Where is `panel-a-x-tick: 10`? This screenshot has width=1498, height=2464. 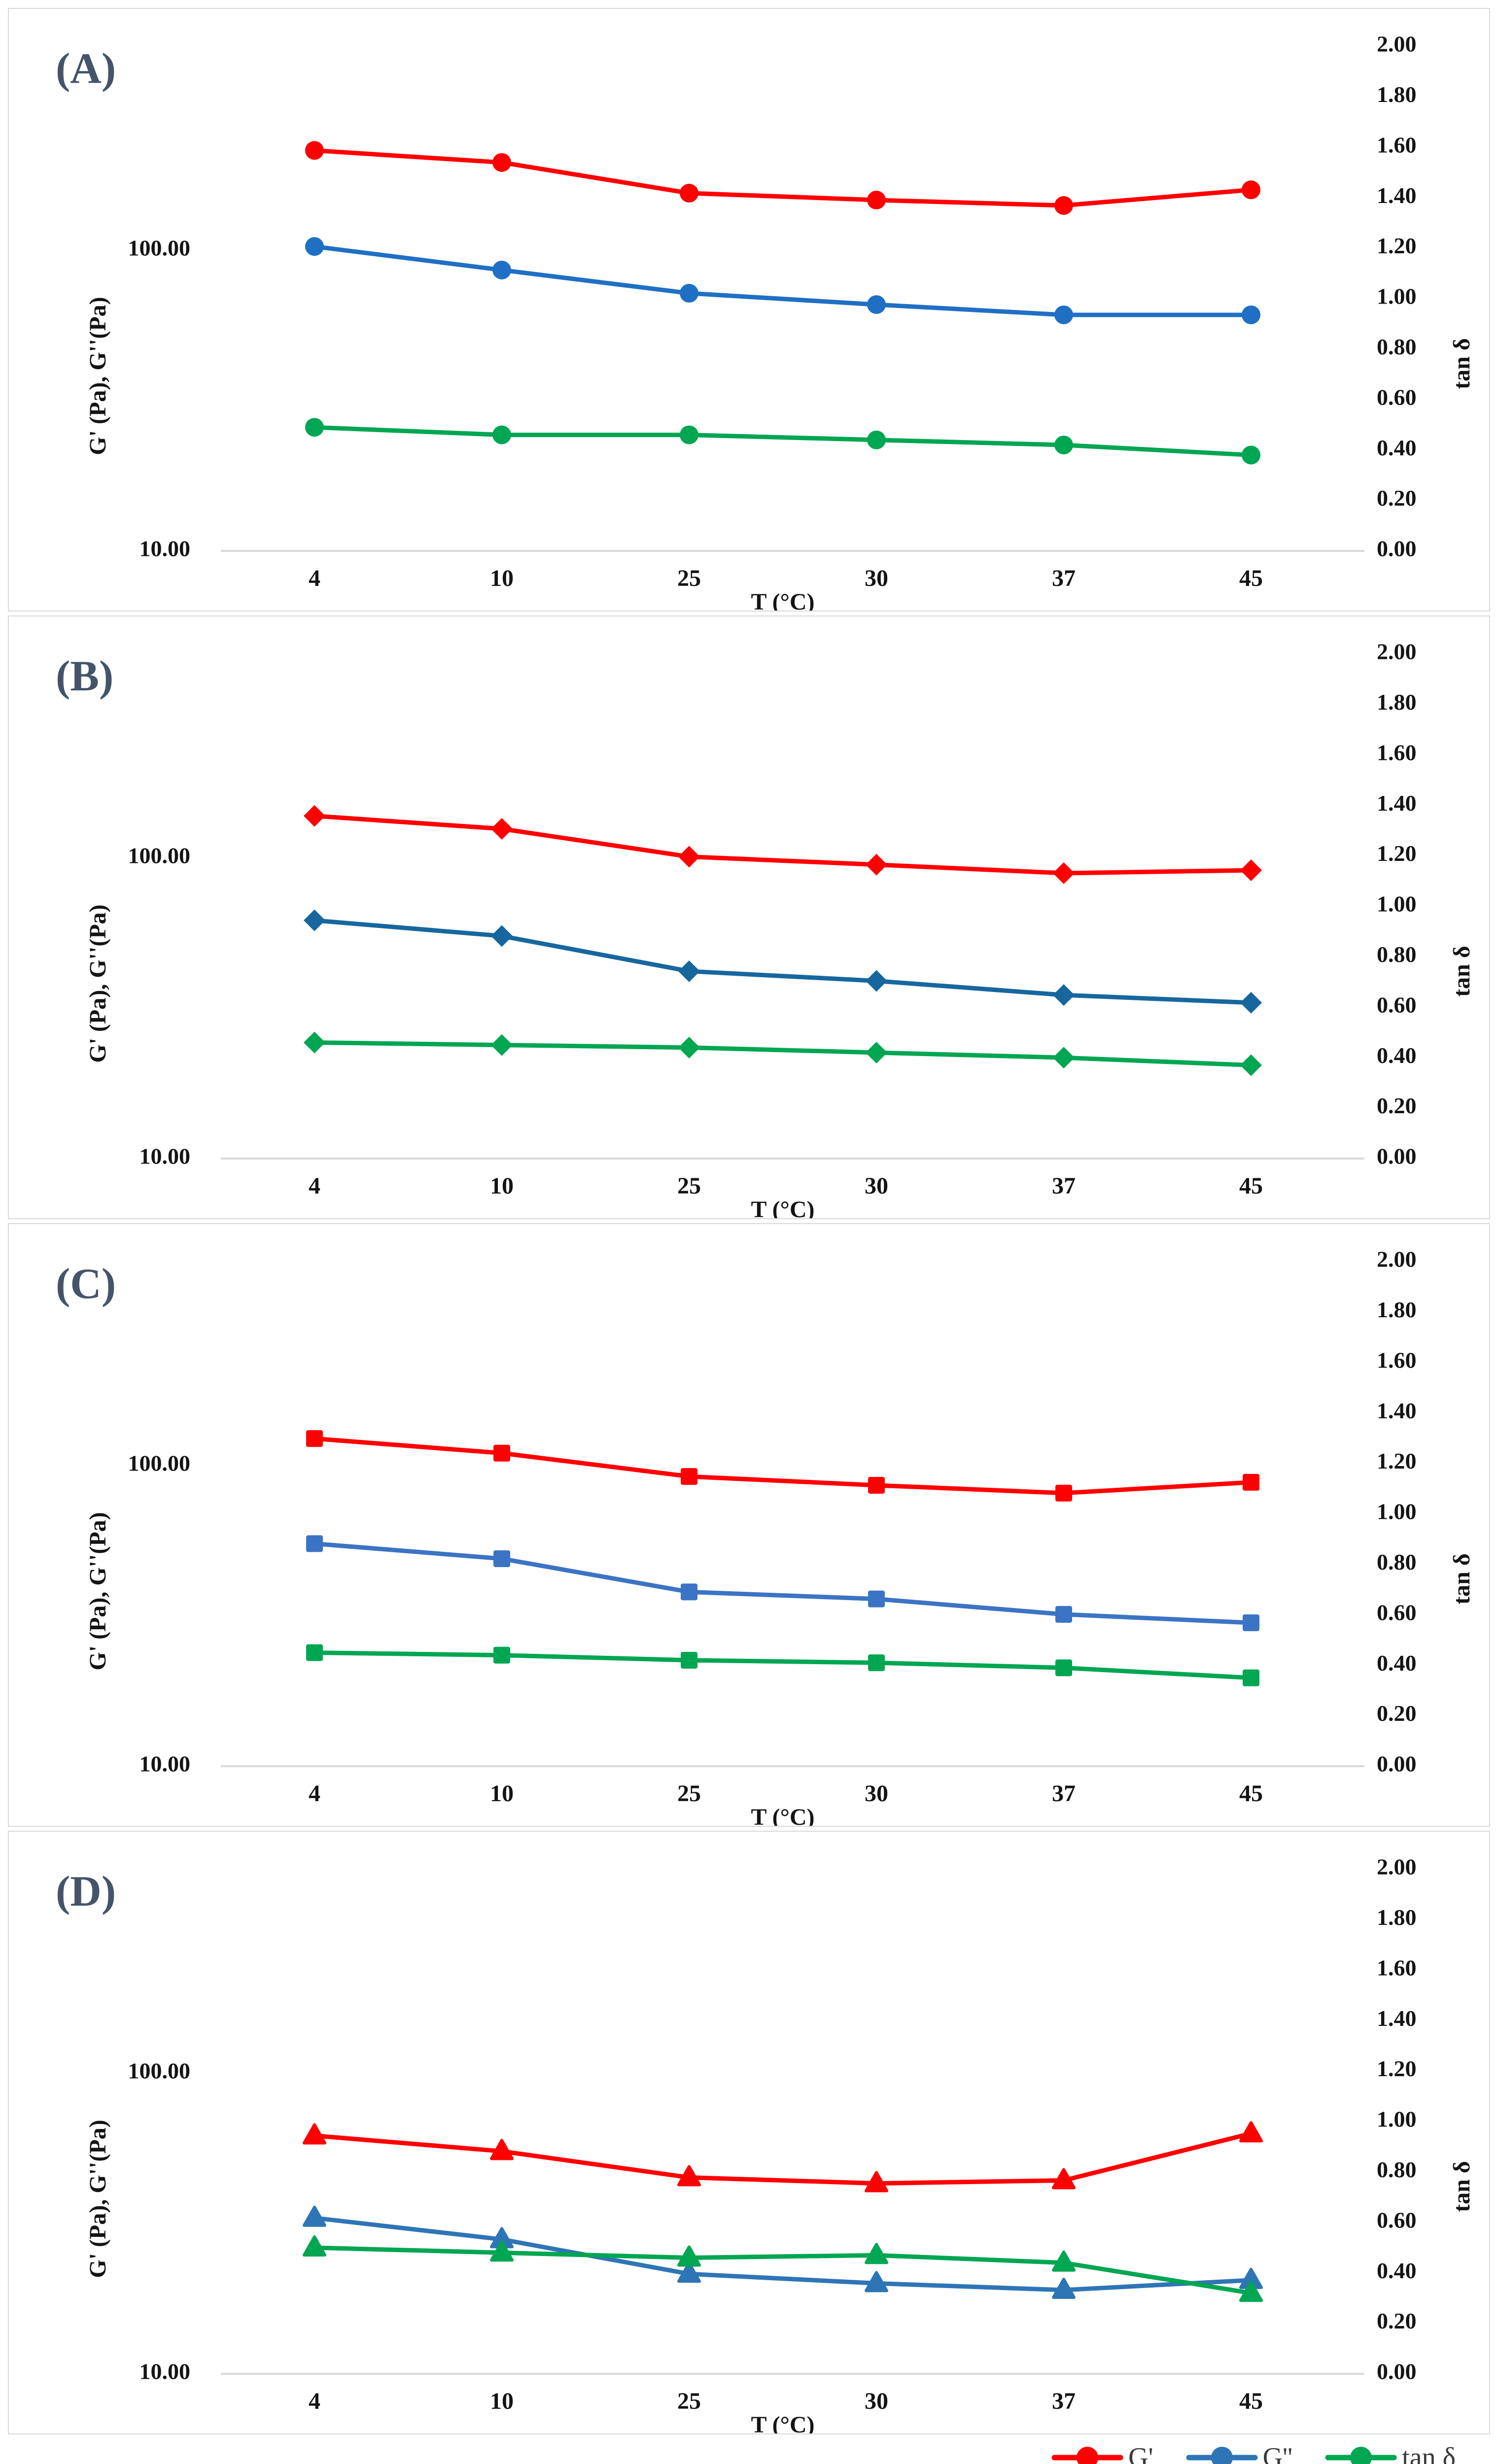
panel-a-x-tick: 10 is located at coordinates (502, 578).